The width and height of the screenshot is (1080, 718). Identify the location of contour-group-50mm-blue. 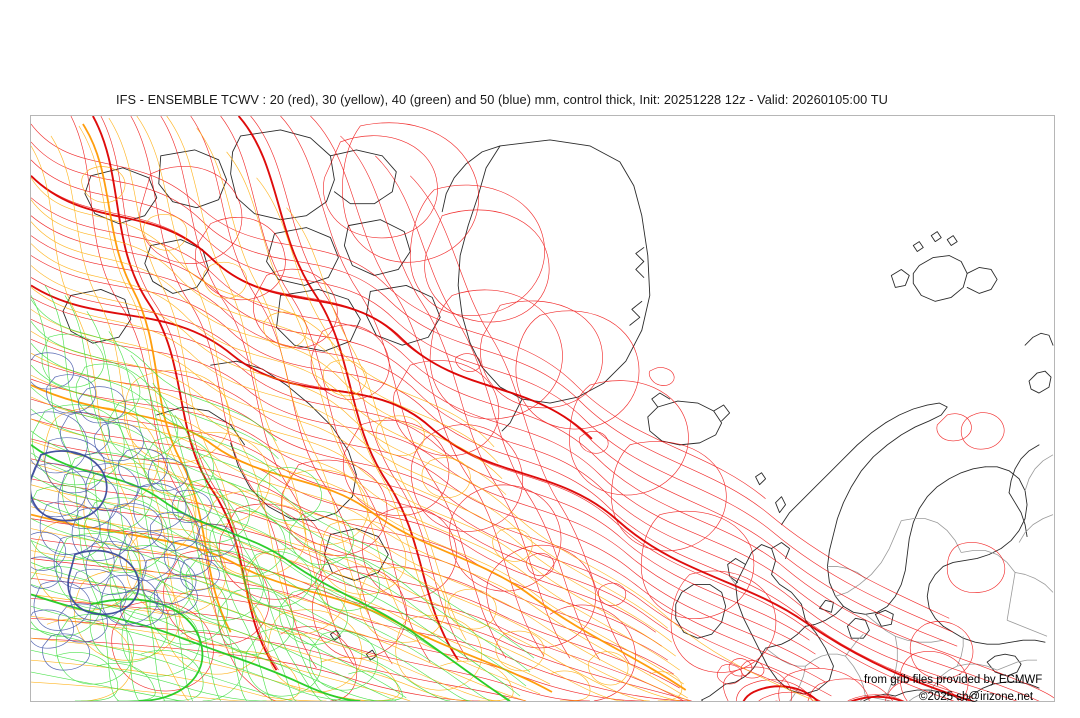
(133, 511).